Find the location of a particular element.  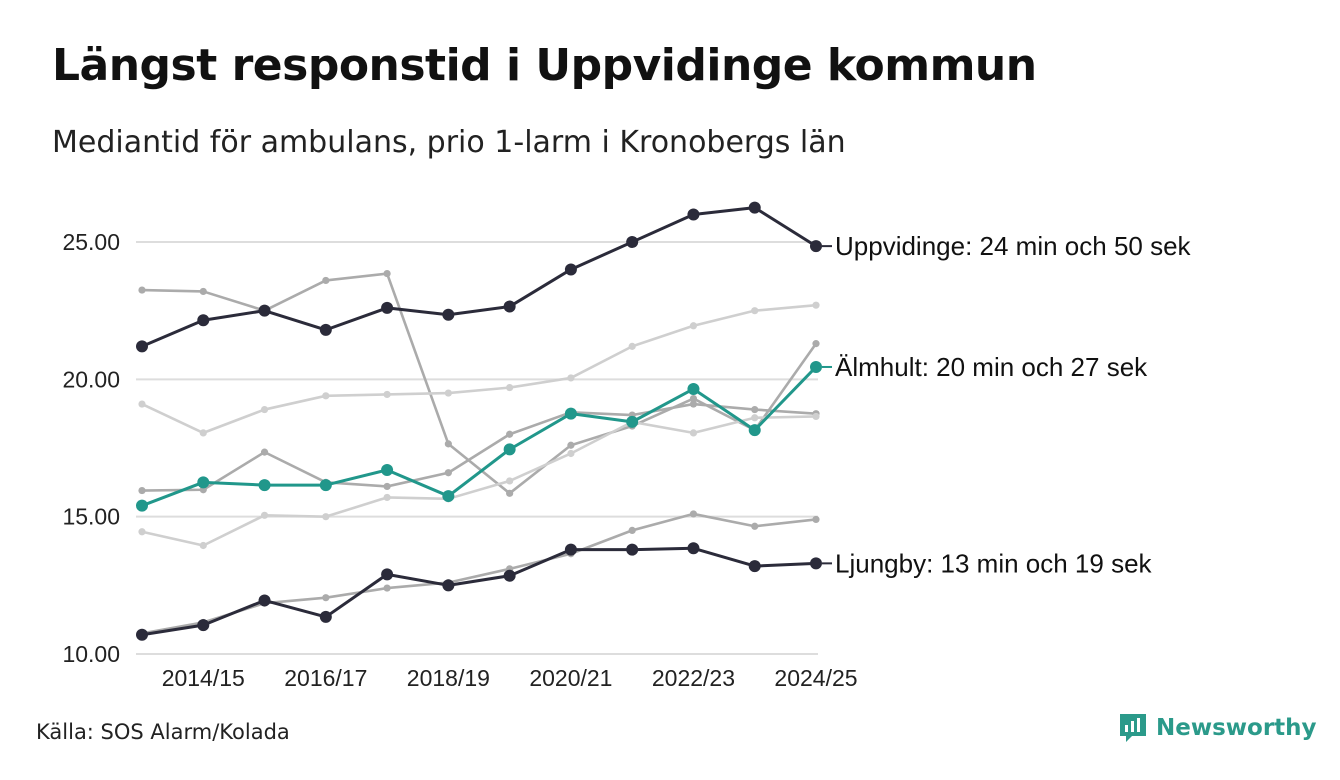

series-övrig-kommun-c is located at coordinates (479, 369).